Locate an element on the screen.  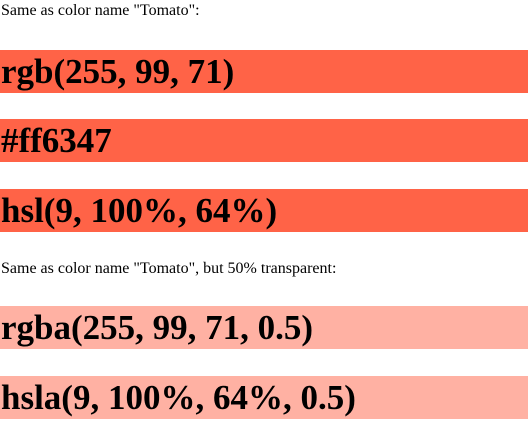
solid-section-intro: Same as color name "Tomato": is located at coordinates (100, 10).